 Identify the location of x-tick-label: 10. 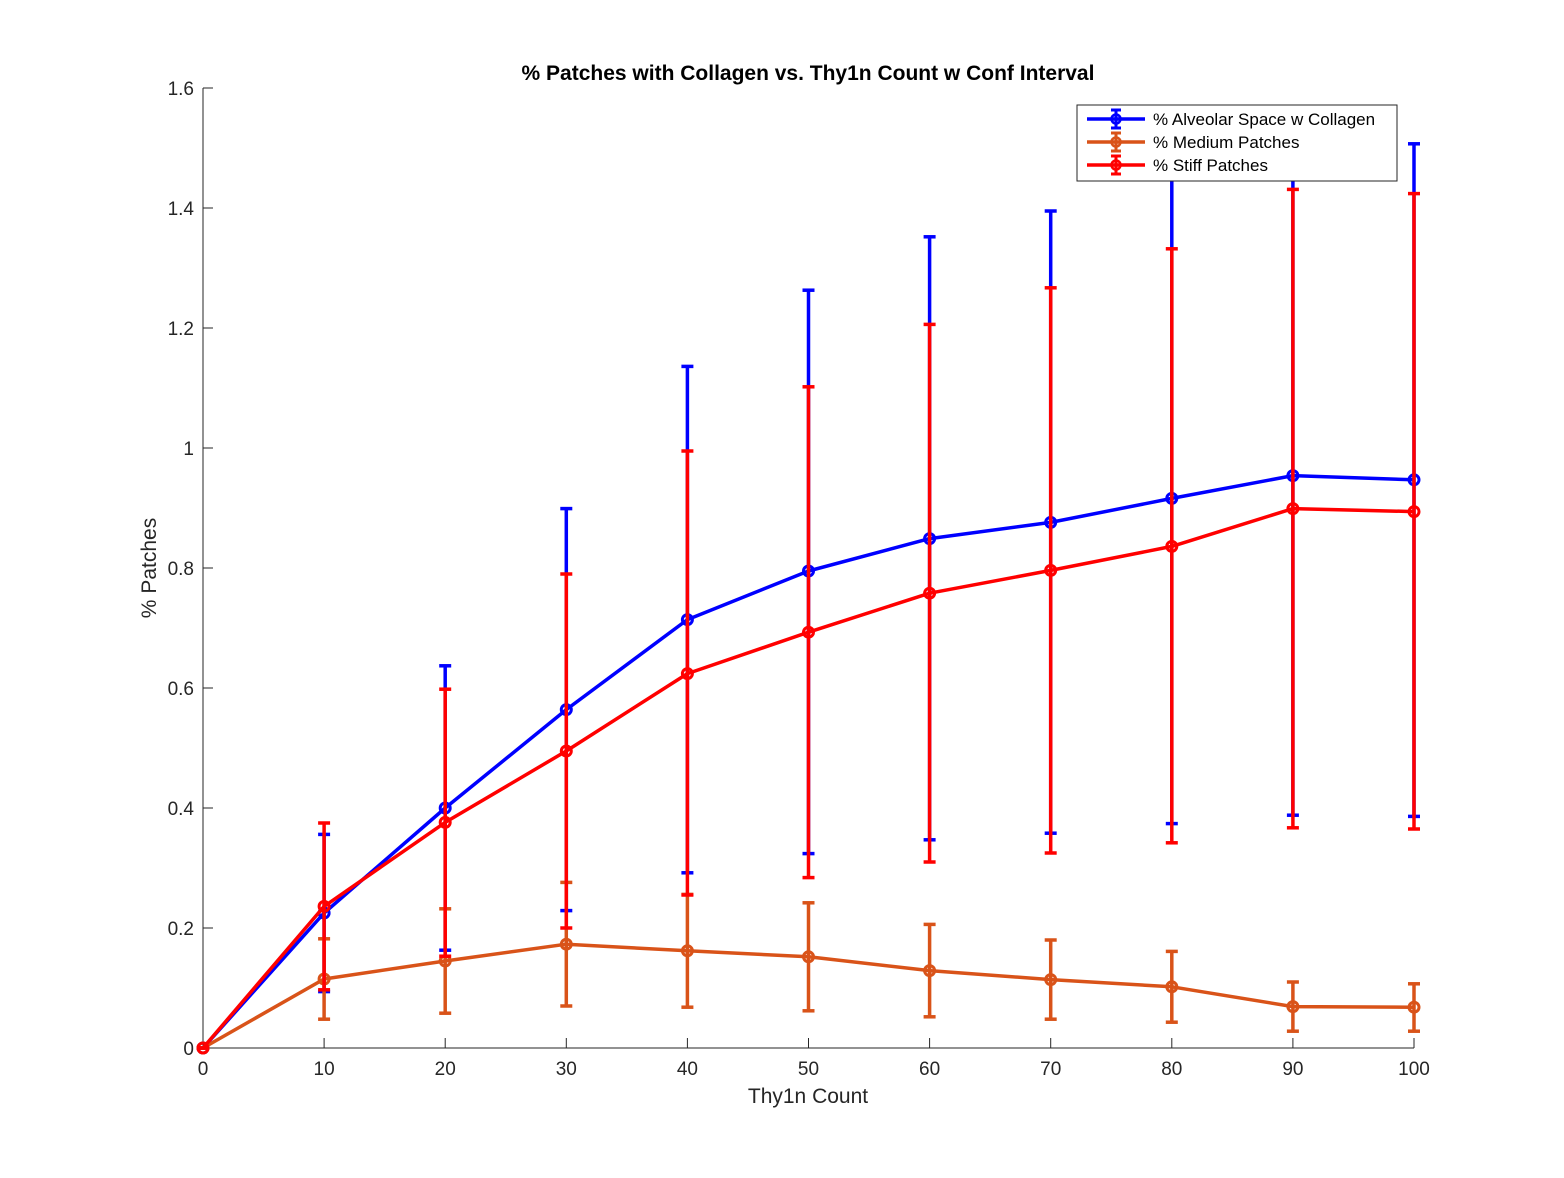
(324, 1069).